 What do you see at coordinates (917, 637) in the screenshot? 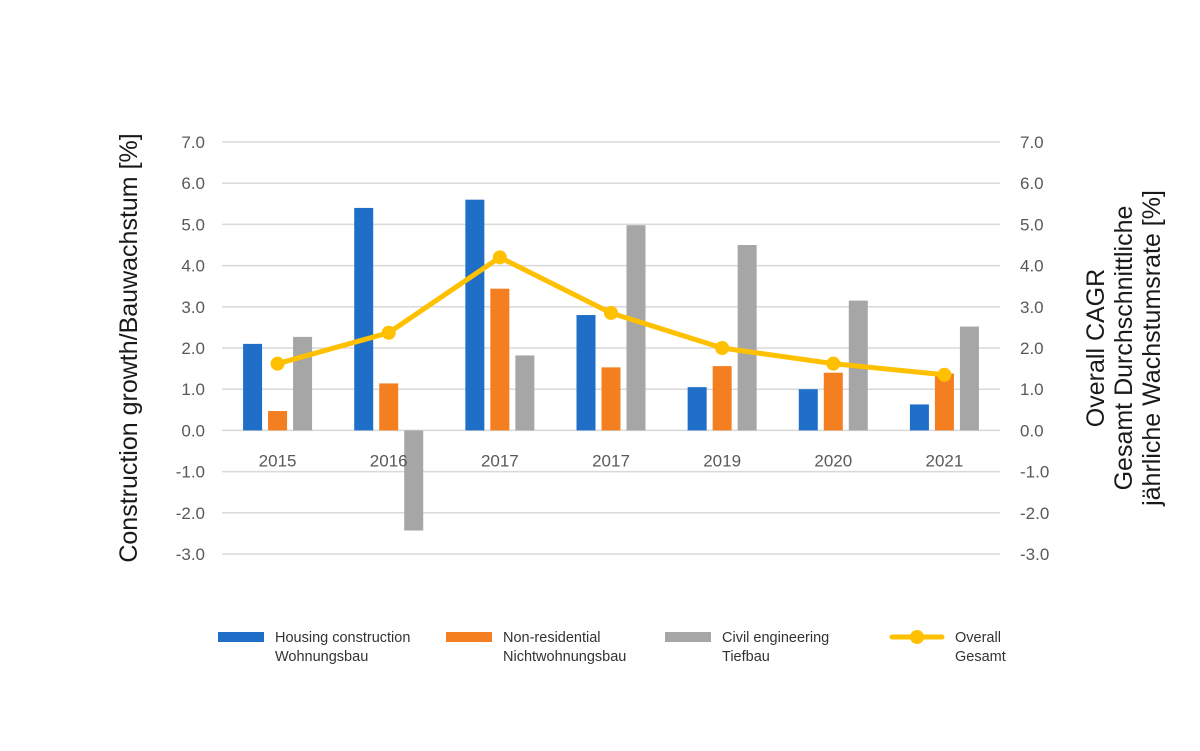
I see `legend-marker` at bounding box center [917, 637].